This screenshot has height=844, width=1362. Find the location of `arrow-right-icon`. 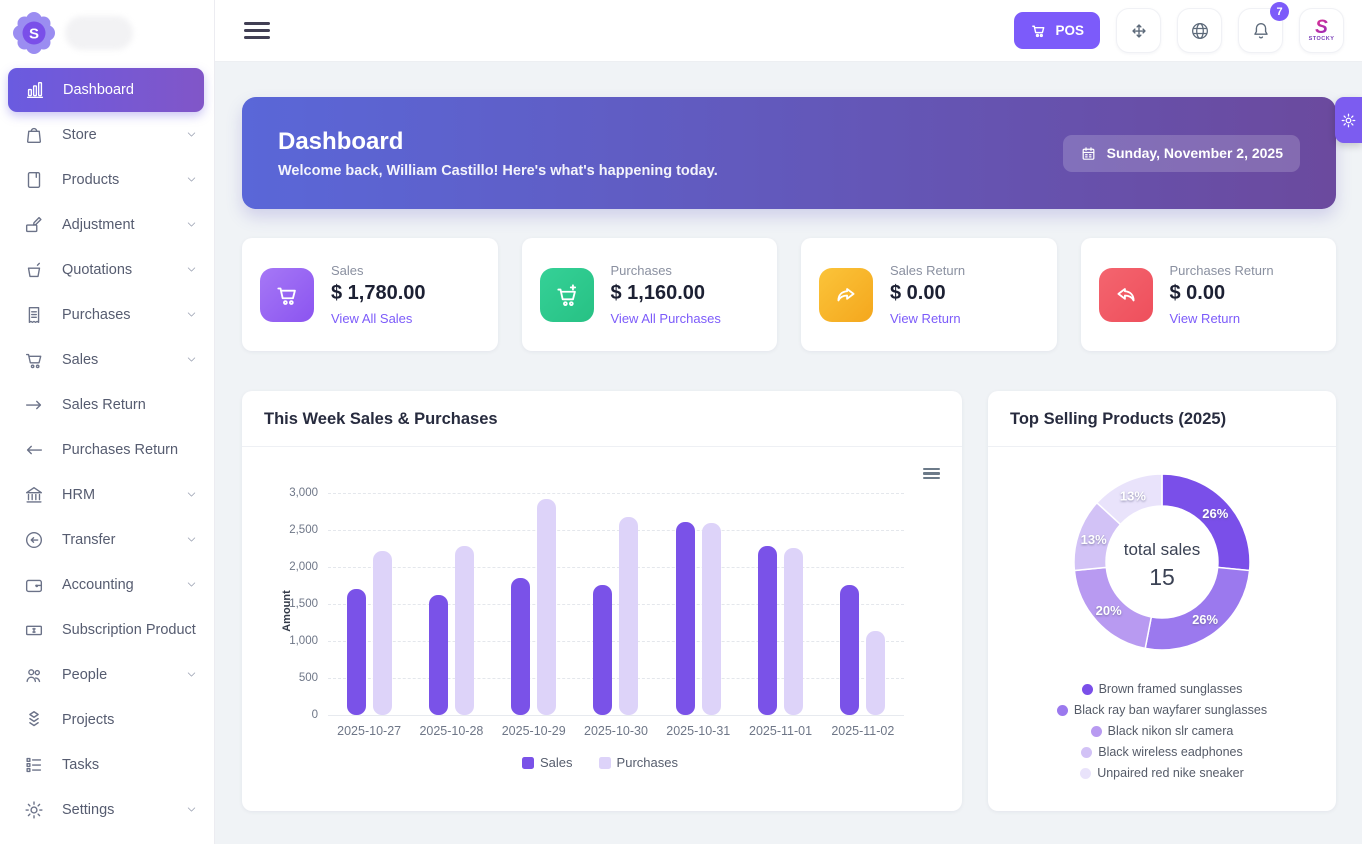

arrow-right-icon is located at coordinates (34, 405).